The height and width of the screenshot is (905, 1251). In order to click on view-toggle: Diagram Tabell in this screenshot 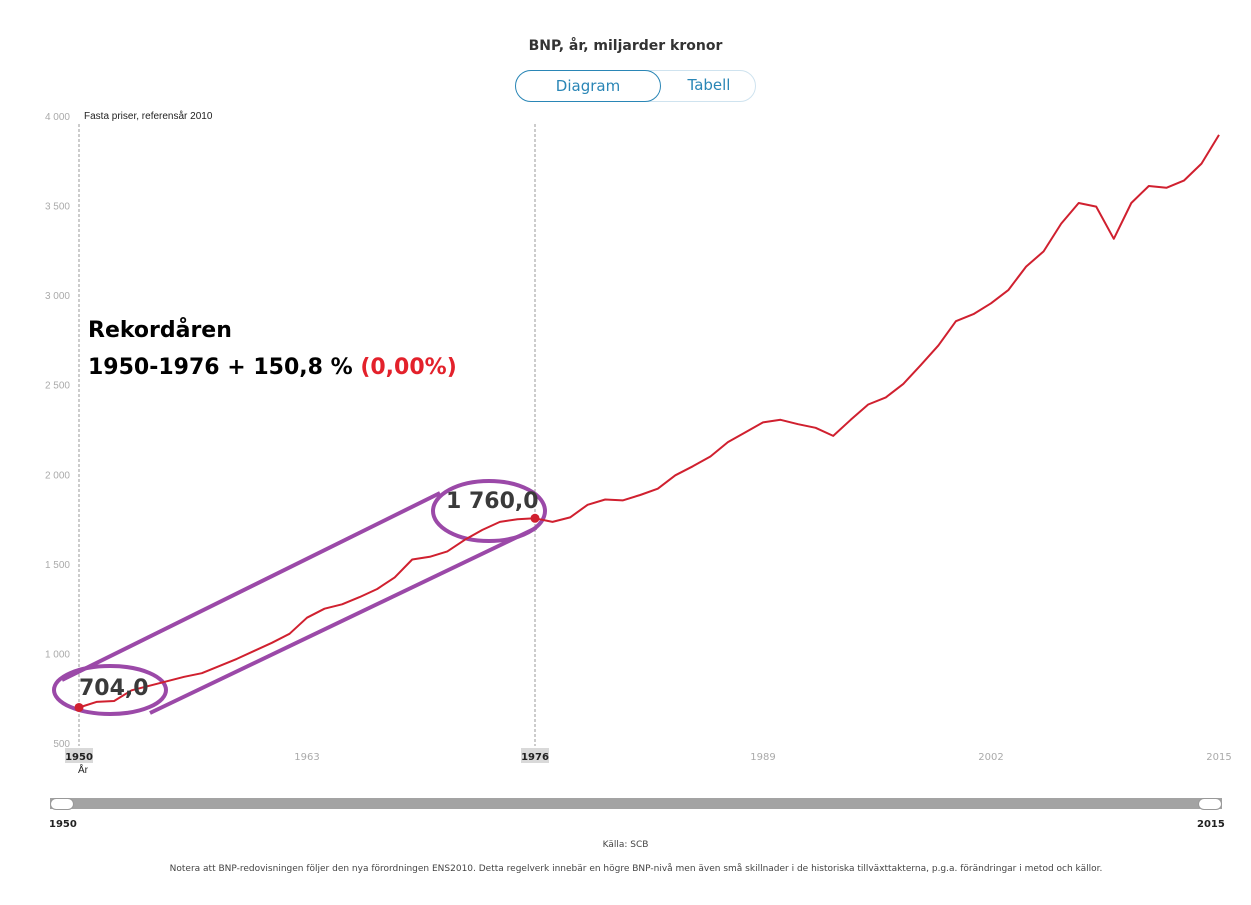, I will do `click(635, 86)`.